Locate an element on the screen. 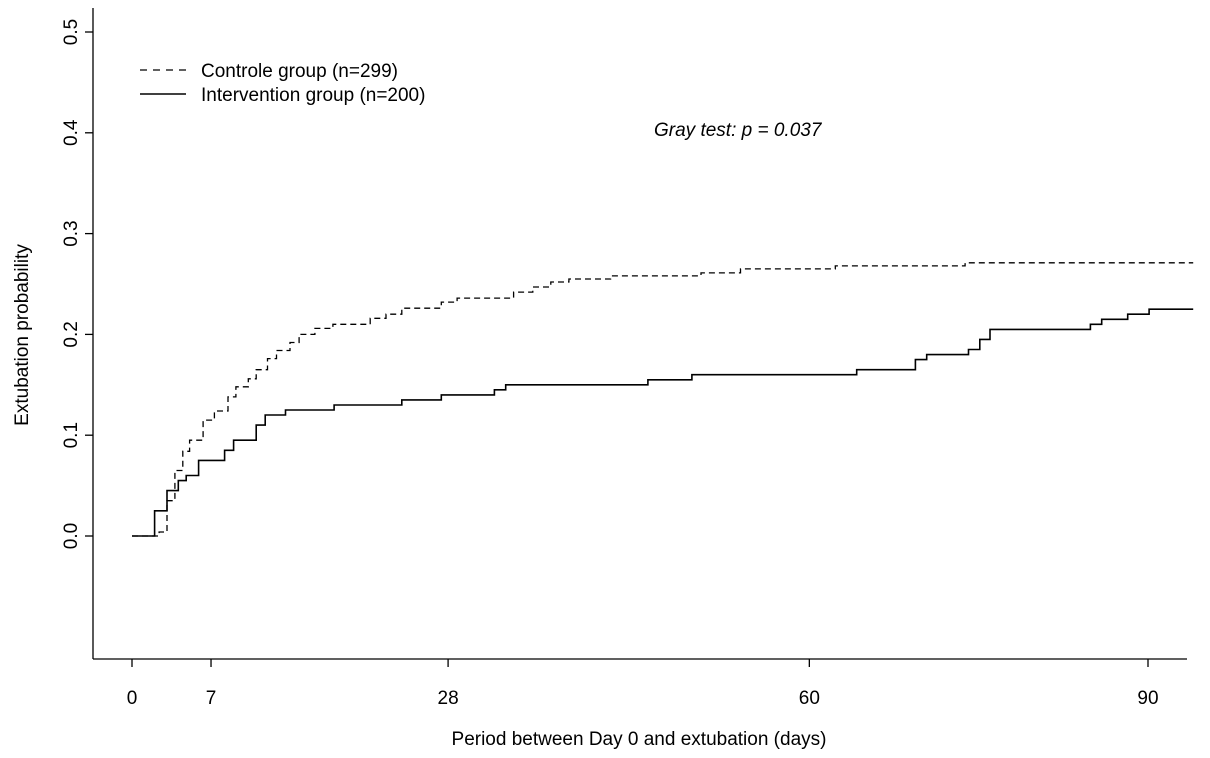 This screenshot has height=758, width=1210. y-tick-label: 0.5 is located at coordinates (71, 32).